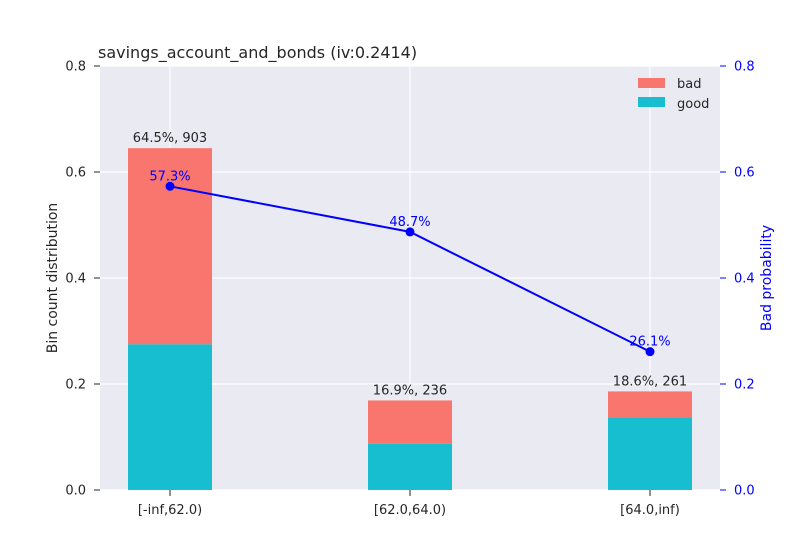 The width and height of the screenshot is (800, 550). What do you see at coordinates (75, 385) in the screenshot?
I see `y-tick-label: 0.2` at bounding box center [75, 385].